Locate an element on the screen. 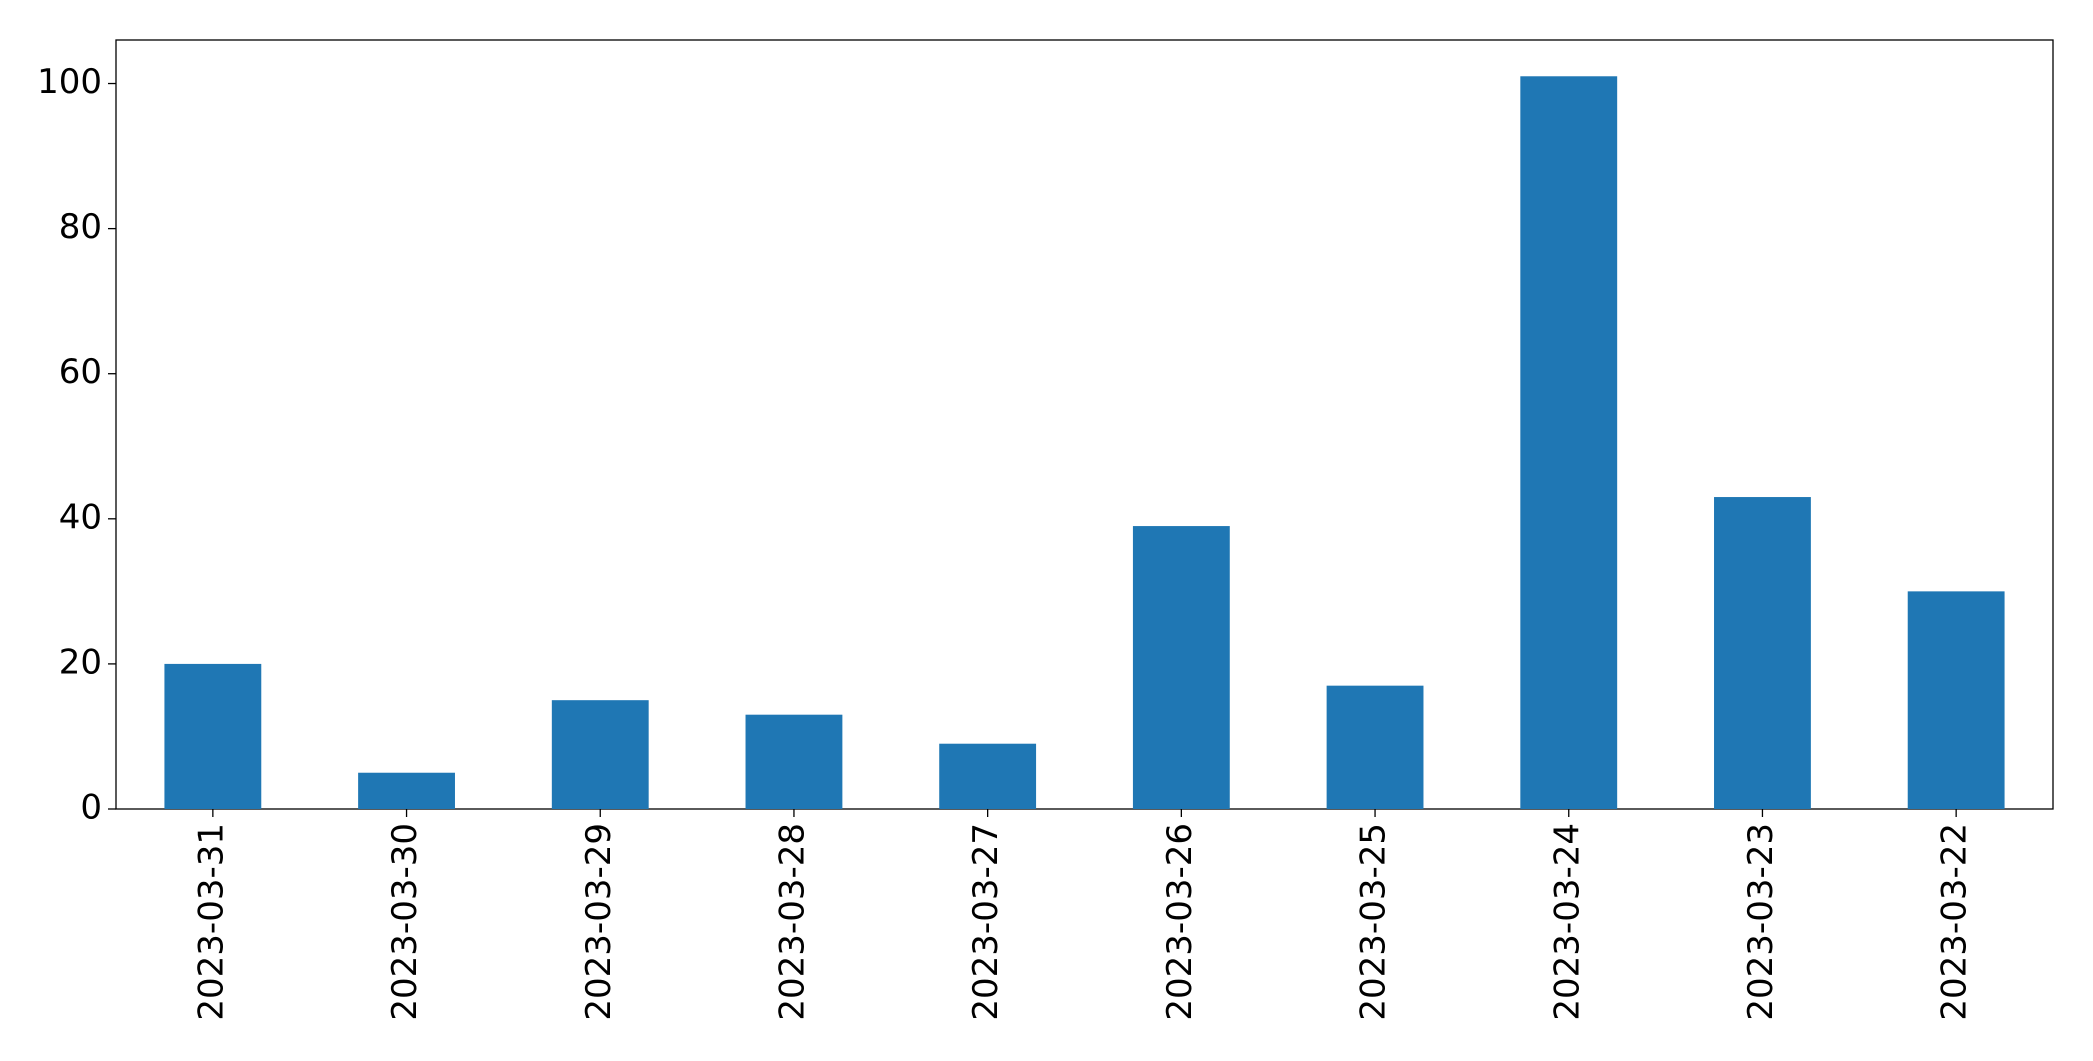 This screenshot has height=1061, width=2093. y-tick-label: 80 is located at coordinates (80, 227).